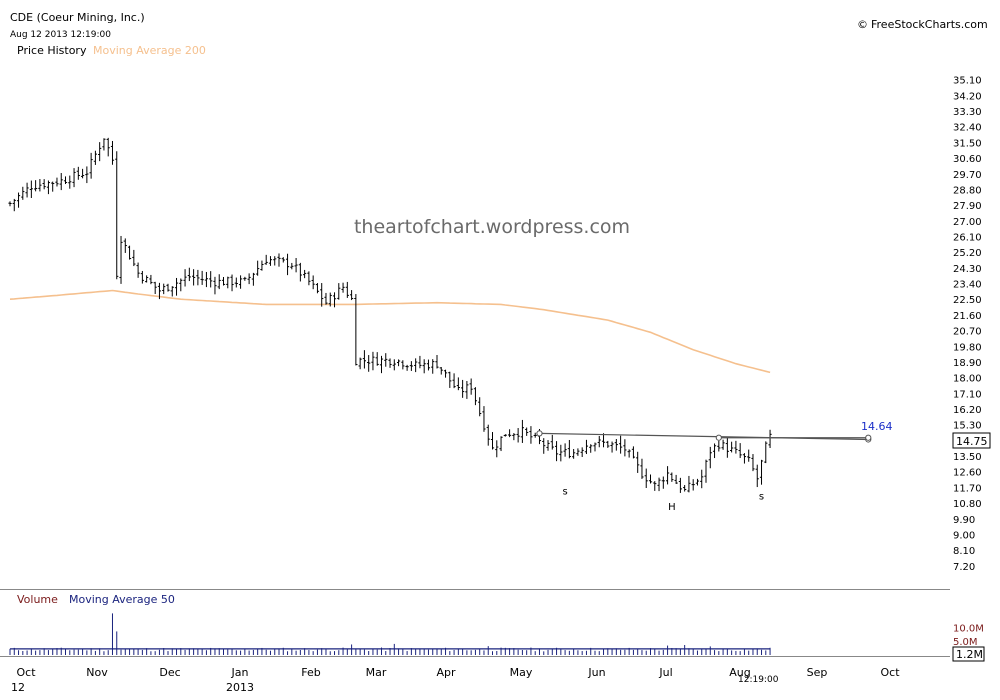  Describe the element at coordinates (964, 520) in the screenshot. I see `y-tick-label: 9.90` at that location.